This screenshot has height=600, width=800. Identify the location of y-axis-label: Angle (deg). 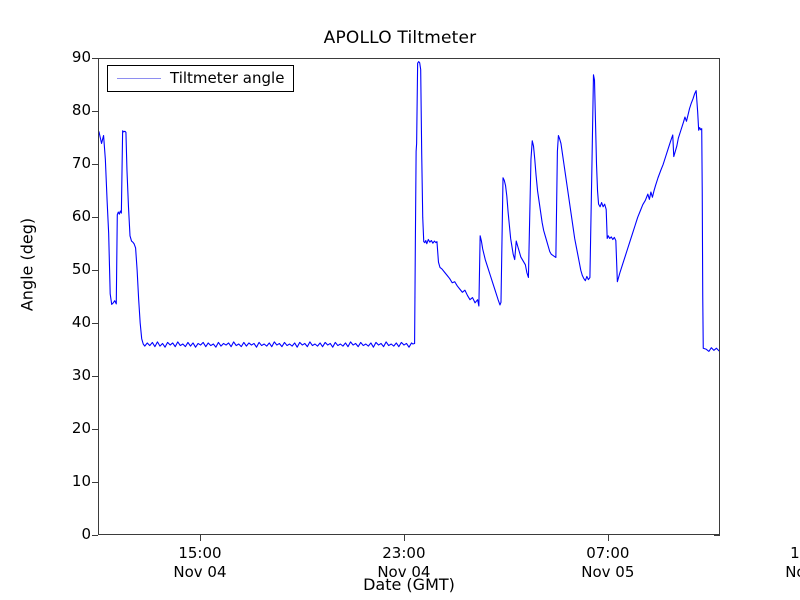
(27, 264).